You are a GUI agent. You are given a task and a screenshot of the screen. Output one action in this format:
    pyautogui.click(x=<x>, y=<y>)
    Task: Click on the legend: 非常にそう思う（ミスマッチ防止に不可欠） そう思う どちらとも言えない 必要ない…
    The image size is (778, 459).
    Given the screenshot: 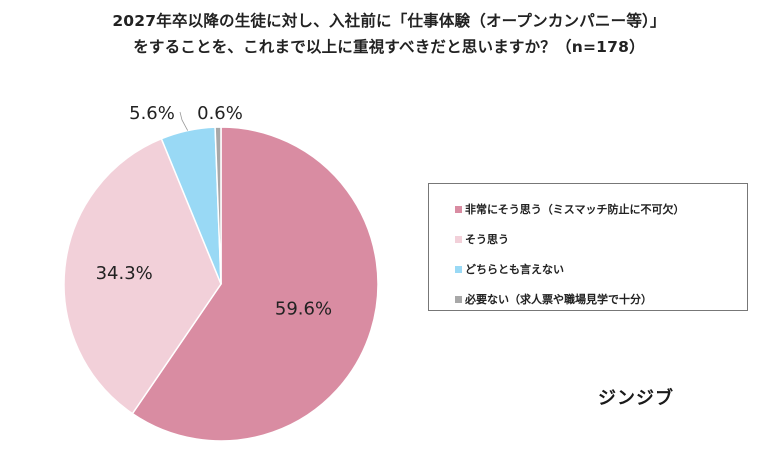 What is the action you would take?
    pyautogui.click(x=588, y=247)
    